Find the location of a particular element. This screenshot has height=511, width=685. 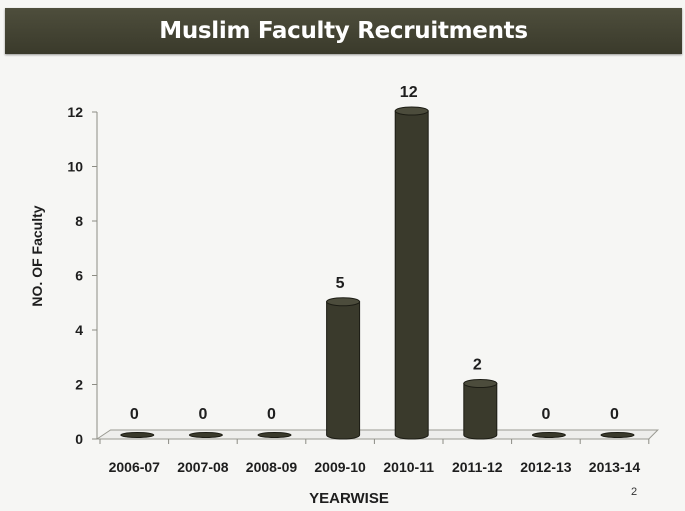

y-tick-label: 4 is located at coordinates (79, 330).